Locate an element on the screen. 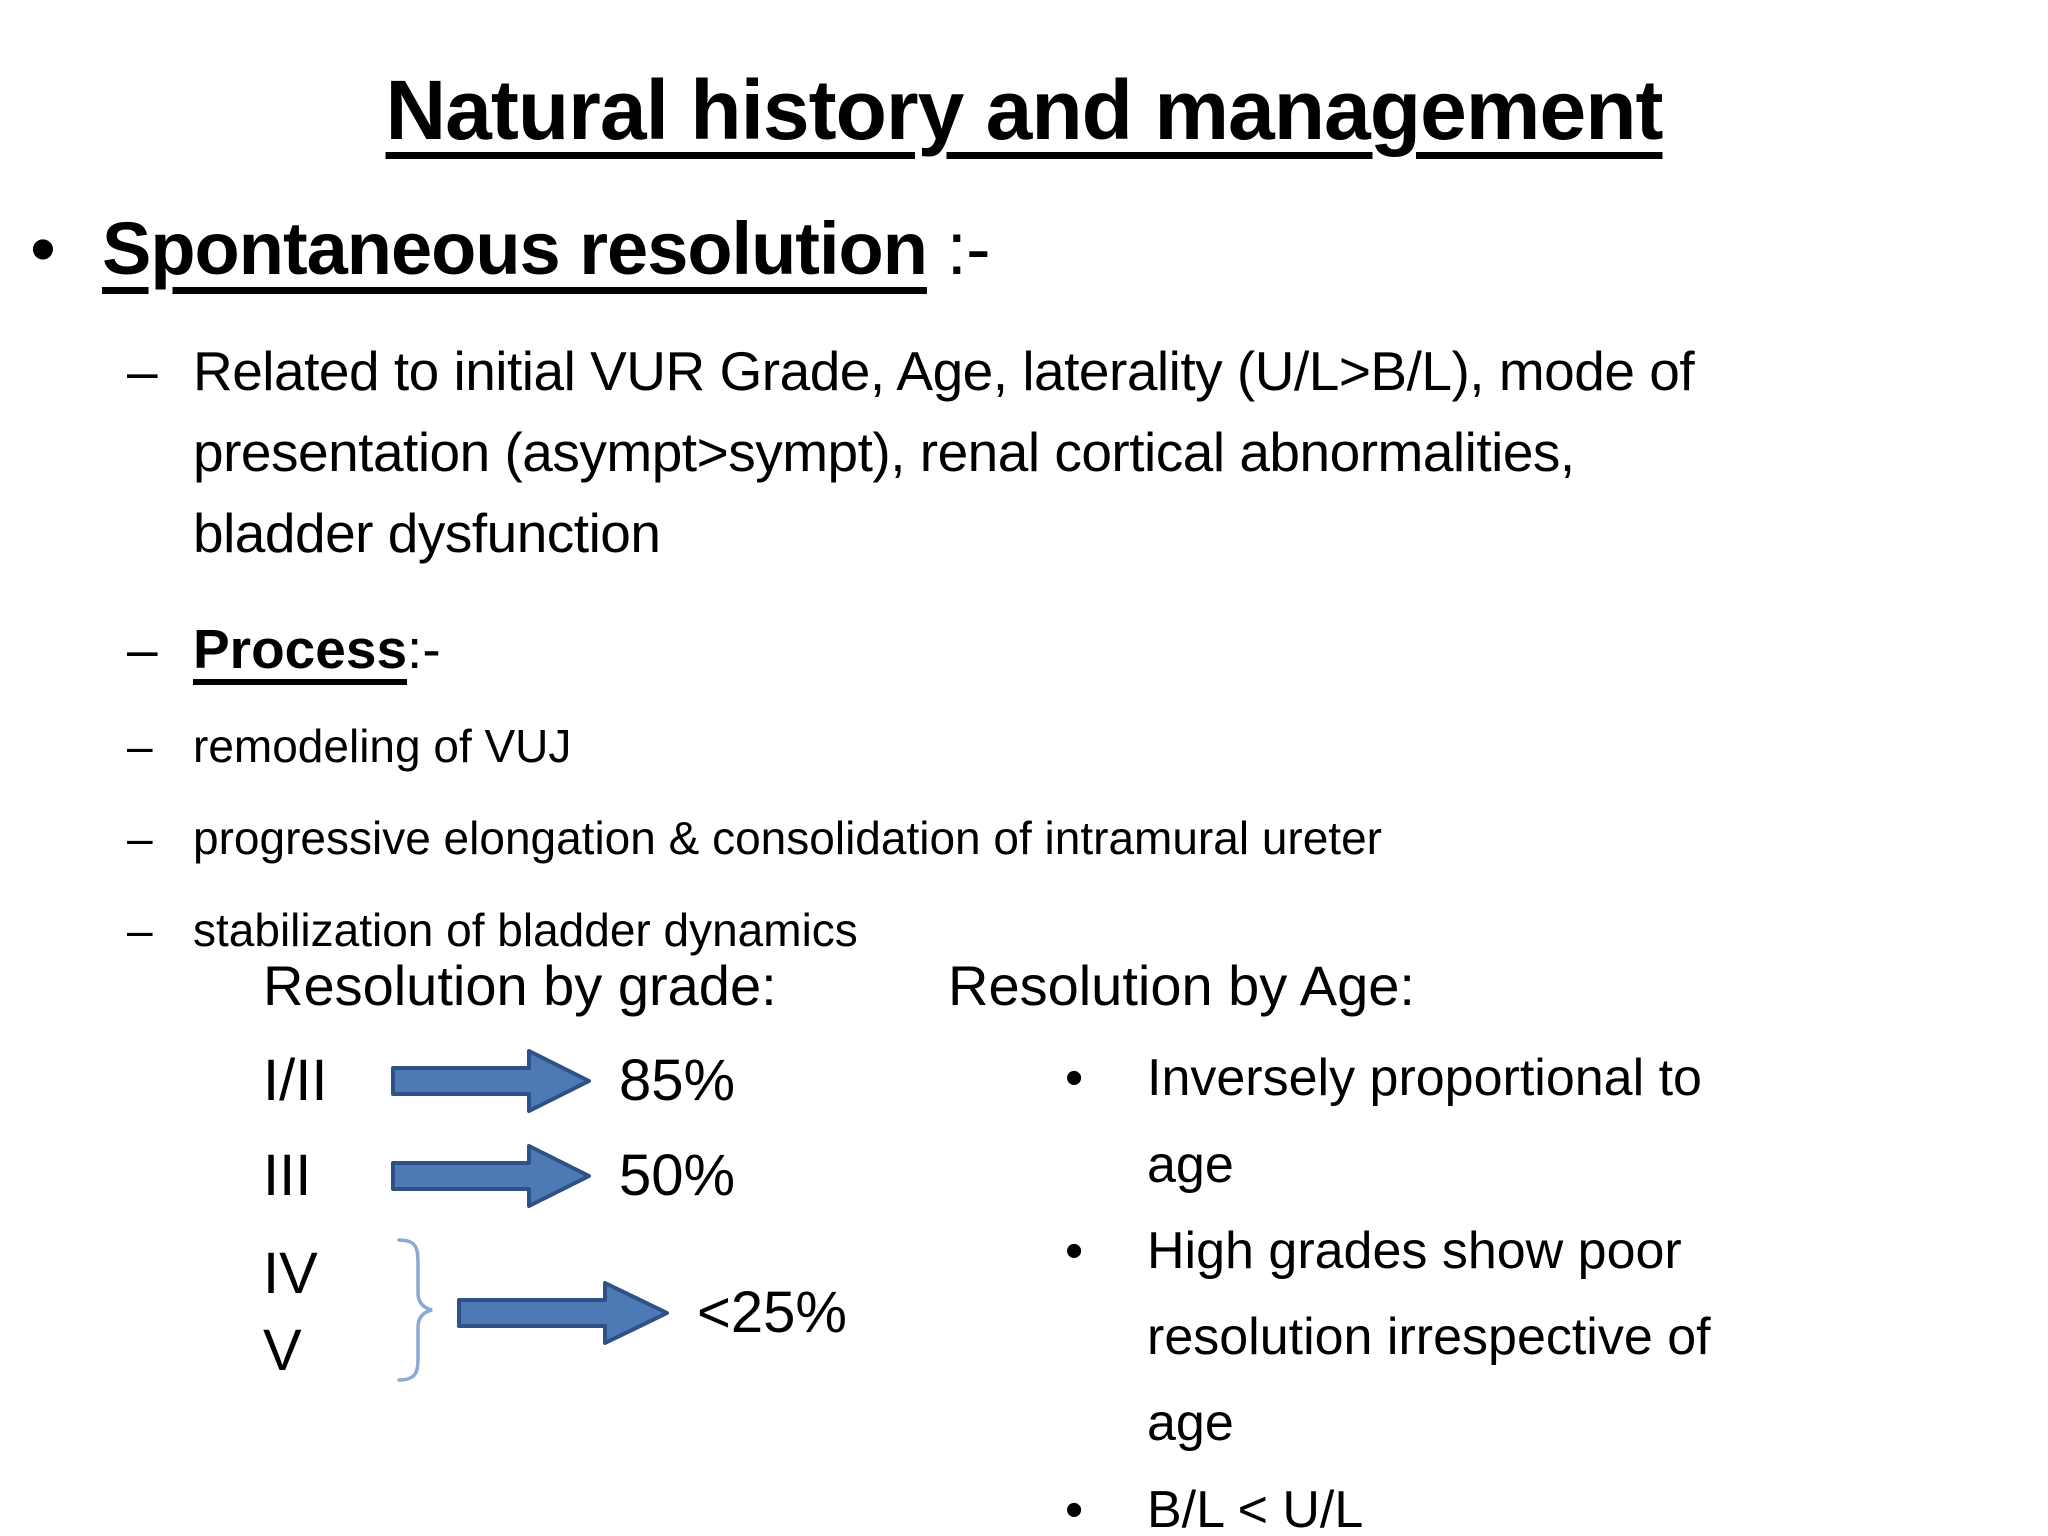  curly-brace-icon is located at coordinates (414, 1312).